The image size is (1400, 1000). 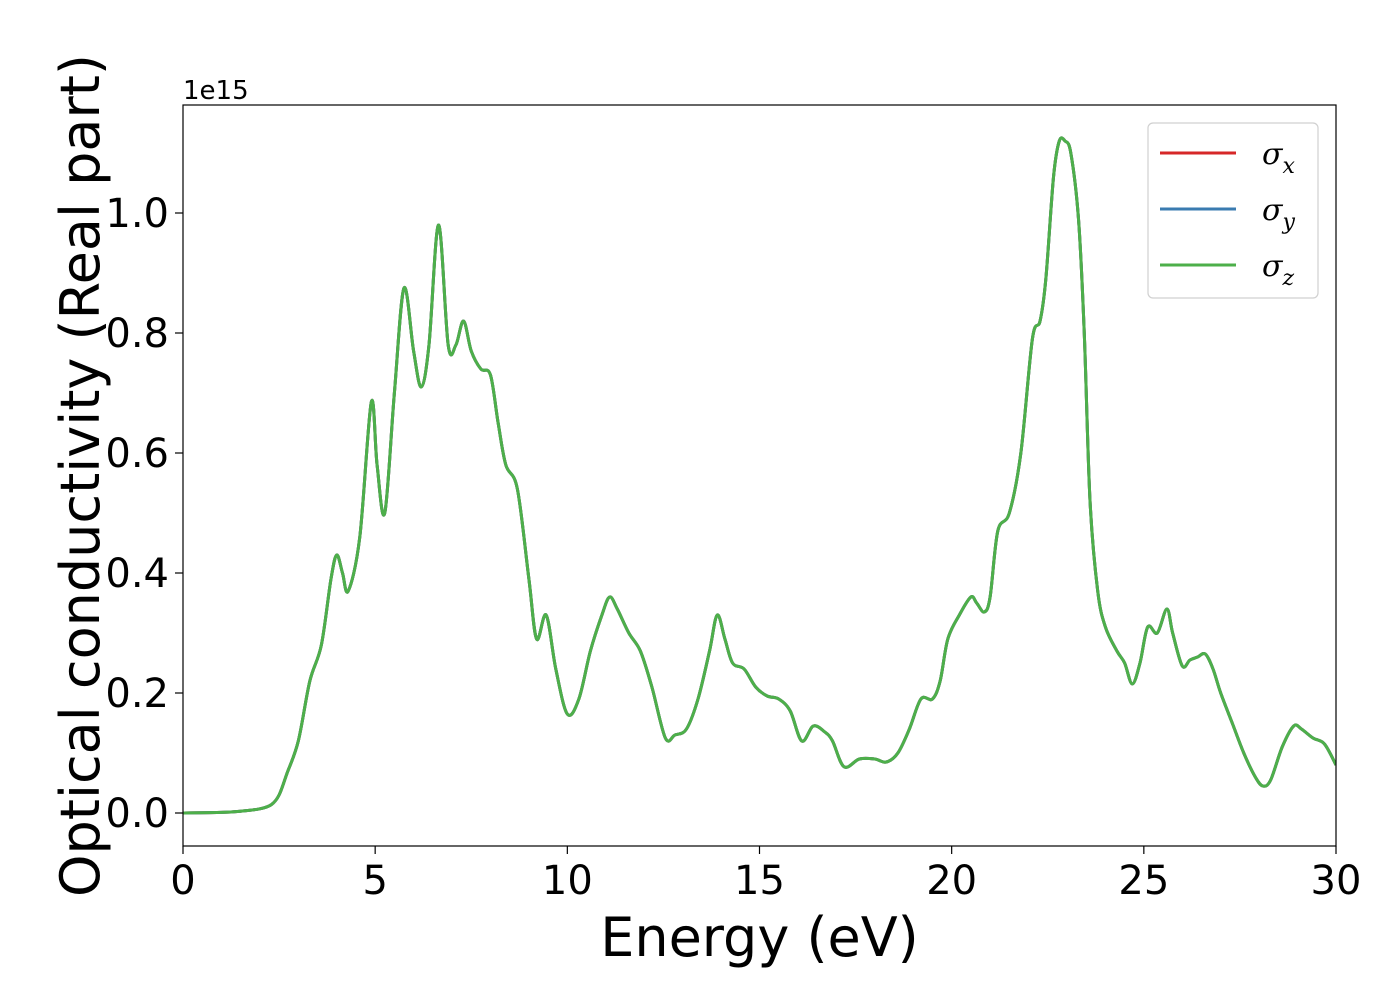 What do you see at coordinates (137, 214) in the screenshot?
I see `y-tick-label: 1.0` at bounding box center [137, 214].